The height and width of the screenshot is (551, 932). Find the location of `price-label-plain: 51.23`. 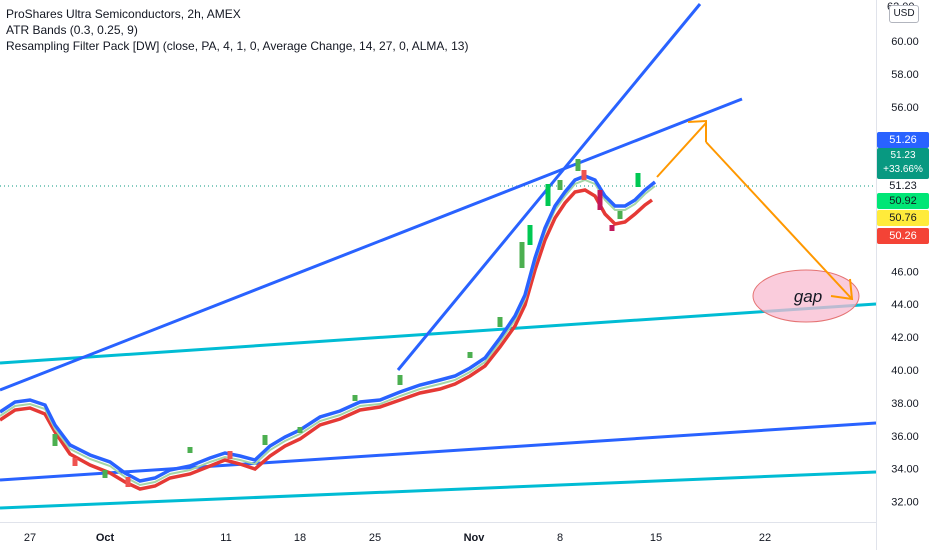

price-label-plain: 51.23 is located at coordinates (903, 186).